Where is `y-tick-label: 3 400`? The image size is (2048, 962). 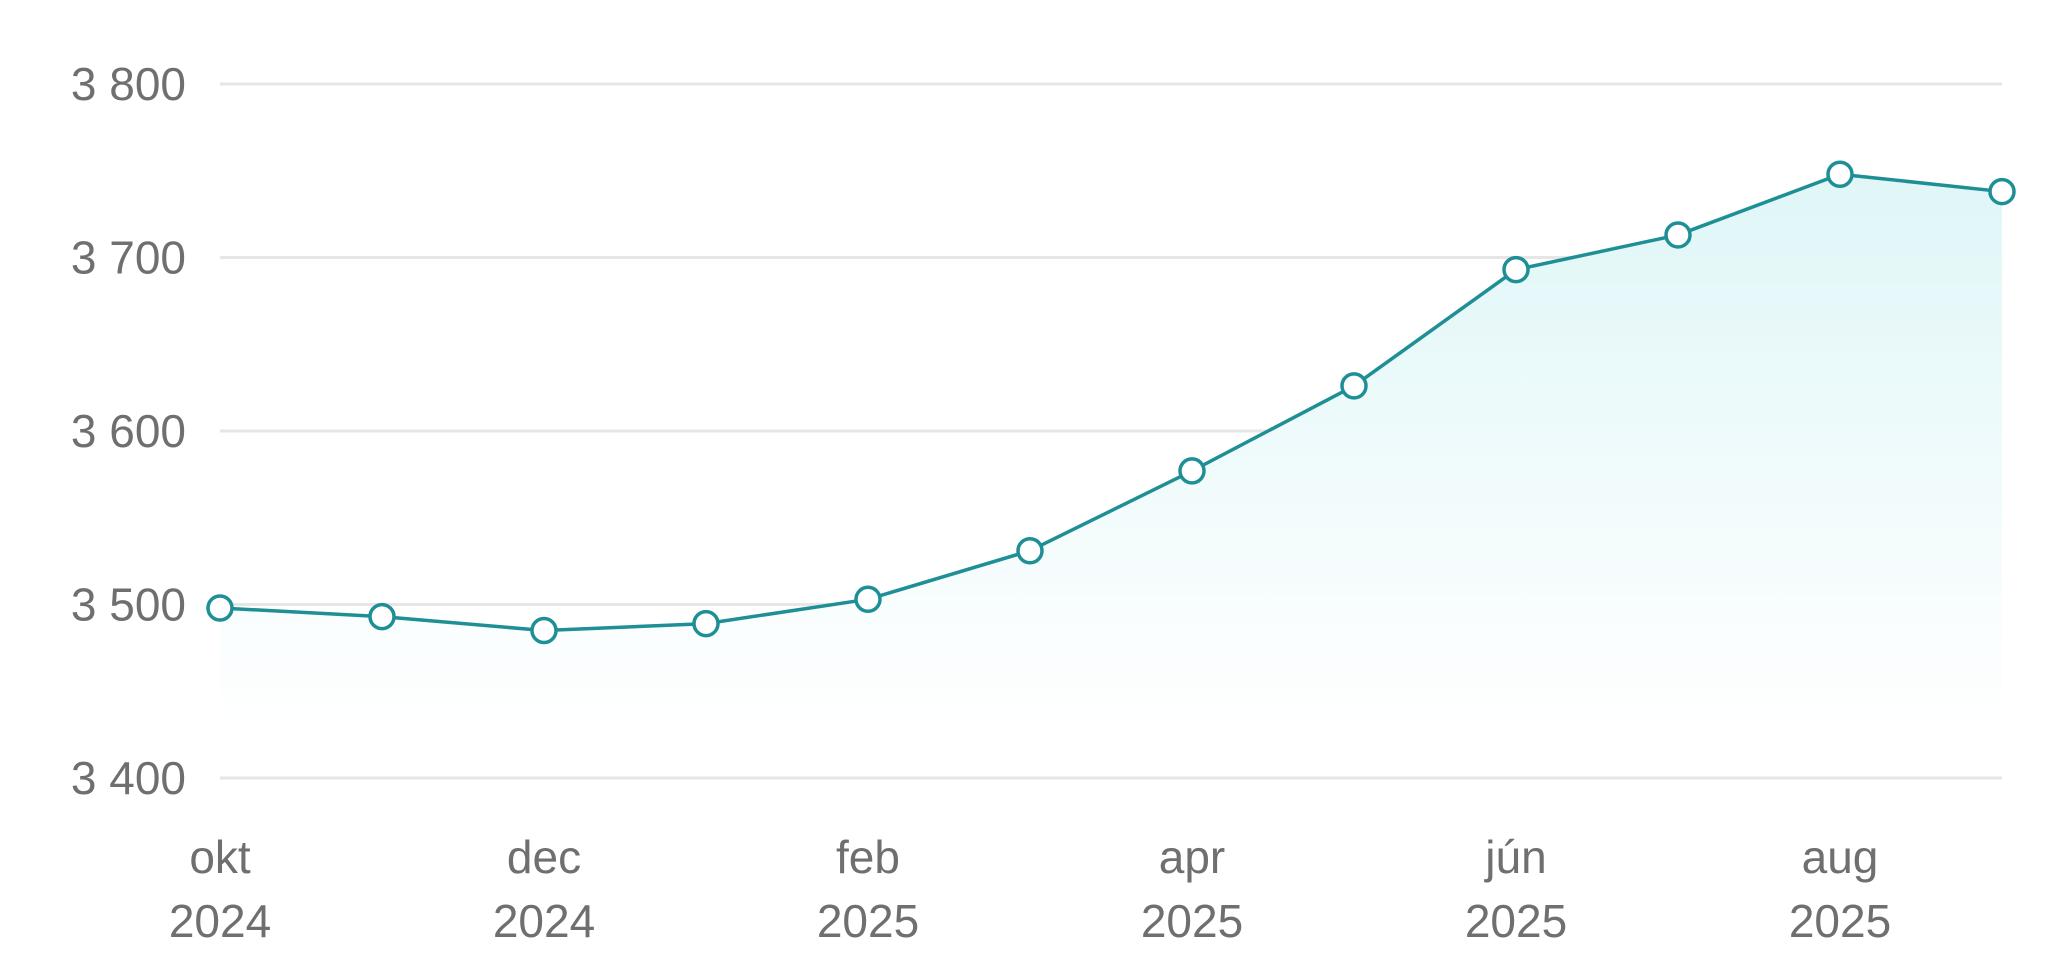
y-tick-label: 3 400 is located at coordinates (128, 778).